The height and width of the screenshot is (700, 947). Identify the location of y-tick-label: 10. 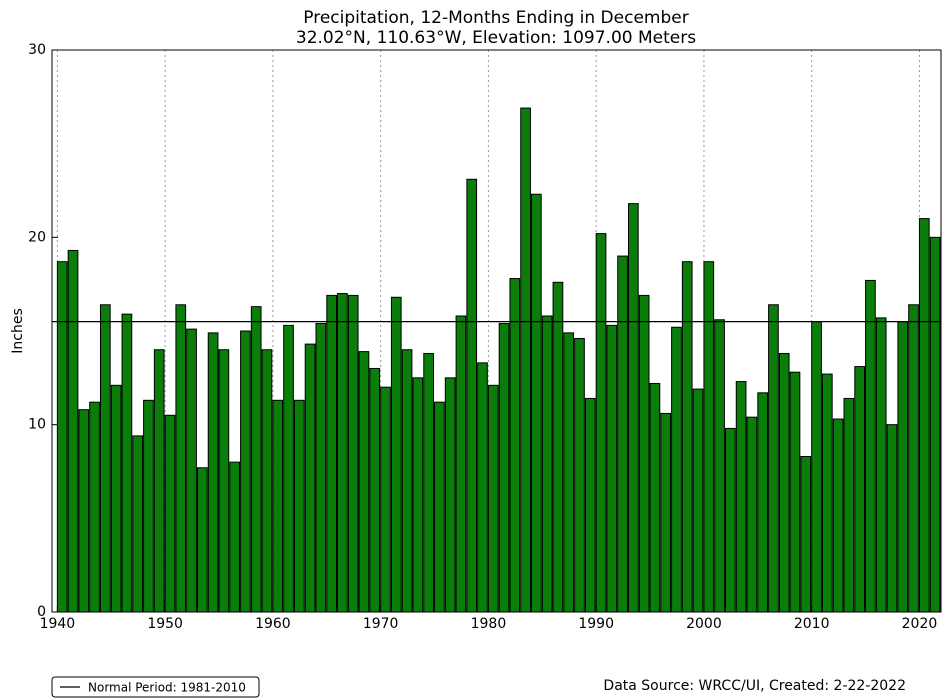
(37, 425).